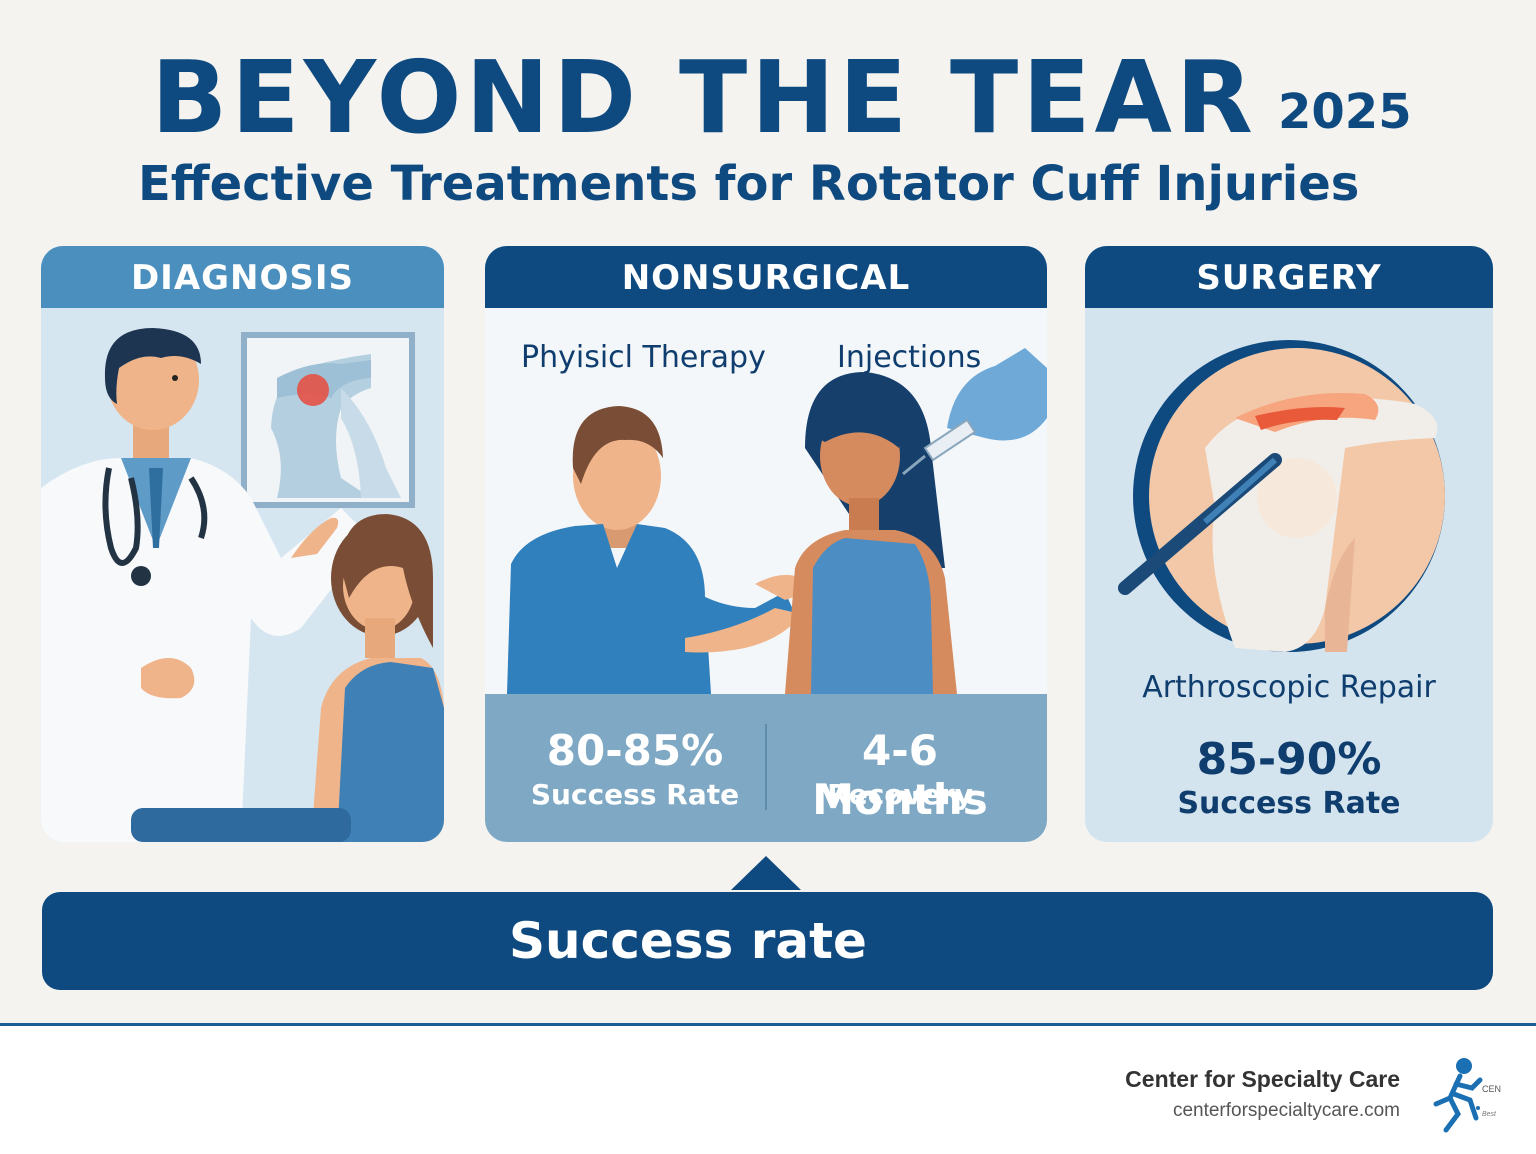 The image size is (1536, 1154). I want to click on organization-url: centerforspecialtycare.com, so click(1286, 1110).